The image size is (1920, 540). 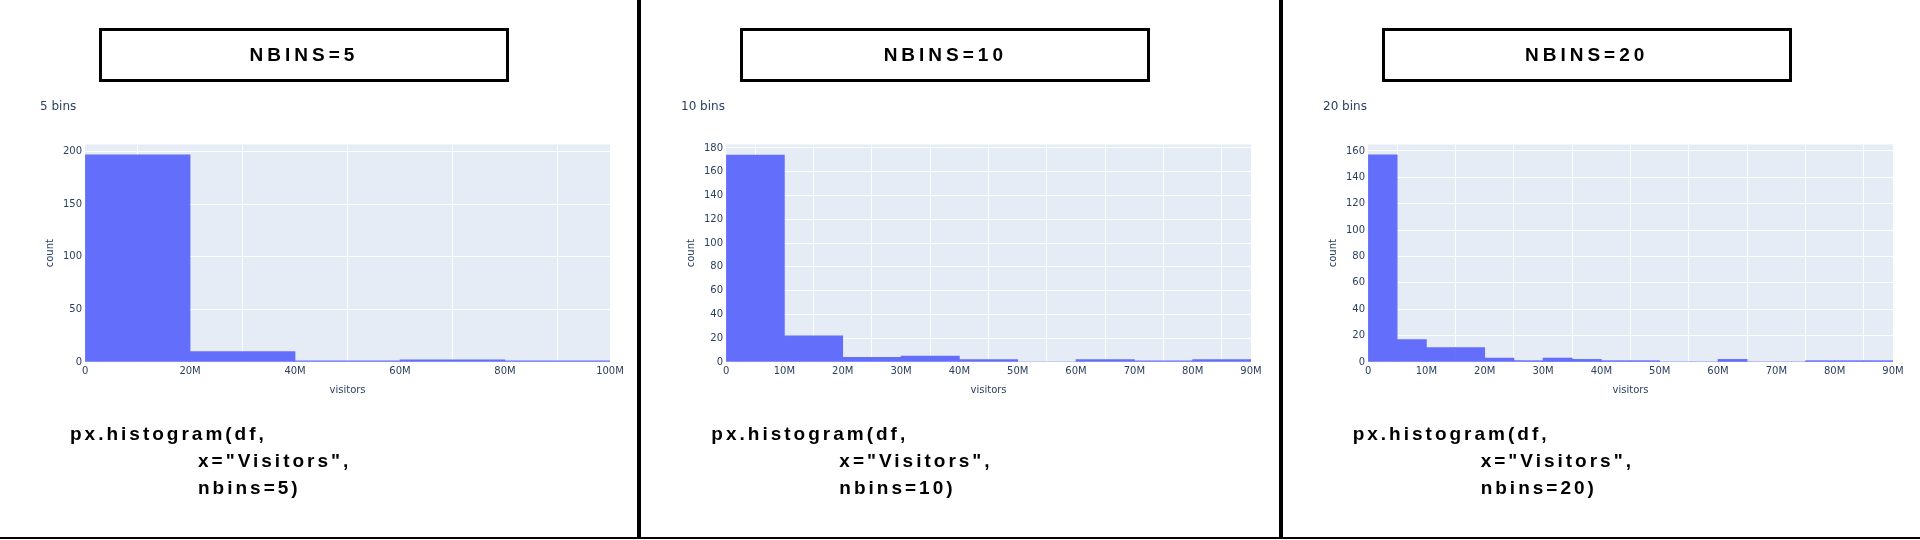 What do you see at coordinates (897, 488) in the screenshot?
I see `text: nbins=10)` at bounding box center [897, 488].